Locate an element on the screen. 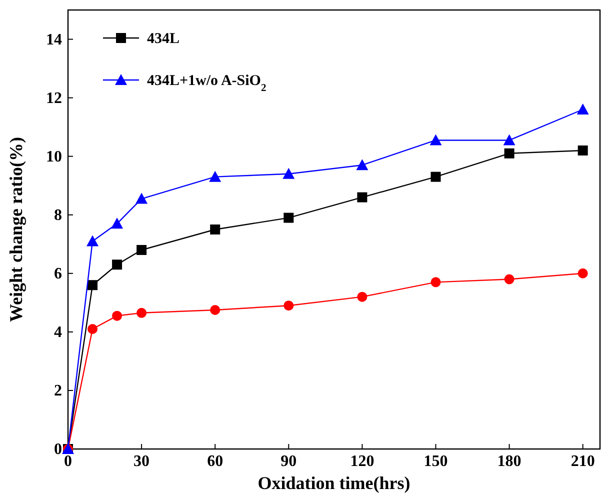  legend-label: 434L is located at coordinates (163, 39).